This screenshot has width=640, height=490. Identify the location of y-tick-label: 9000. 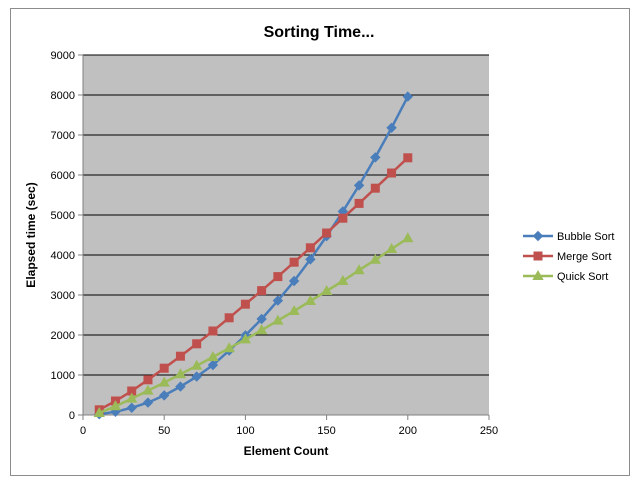
(63, 56).